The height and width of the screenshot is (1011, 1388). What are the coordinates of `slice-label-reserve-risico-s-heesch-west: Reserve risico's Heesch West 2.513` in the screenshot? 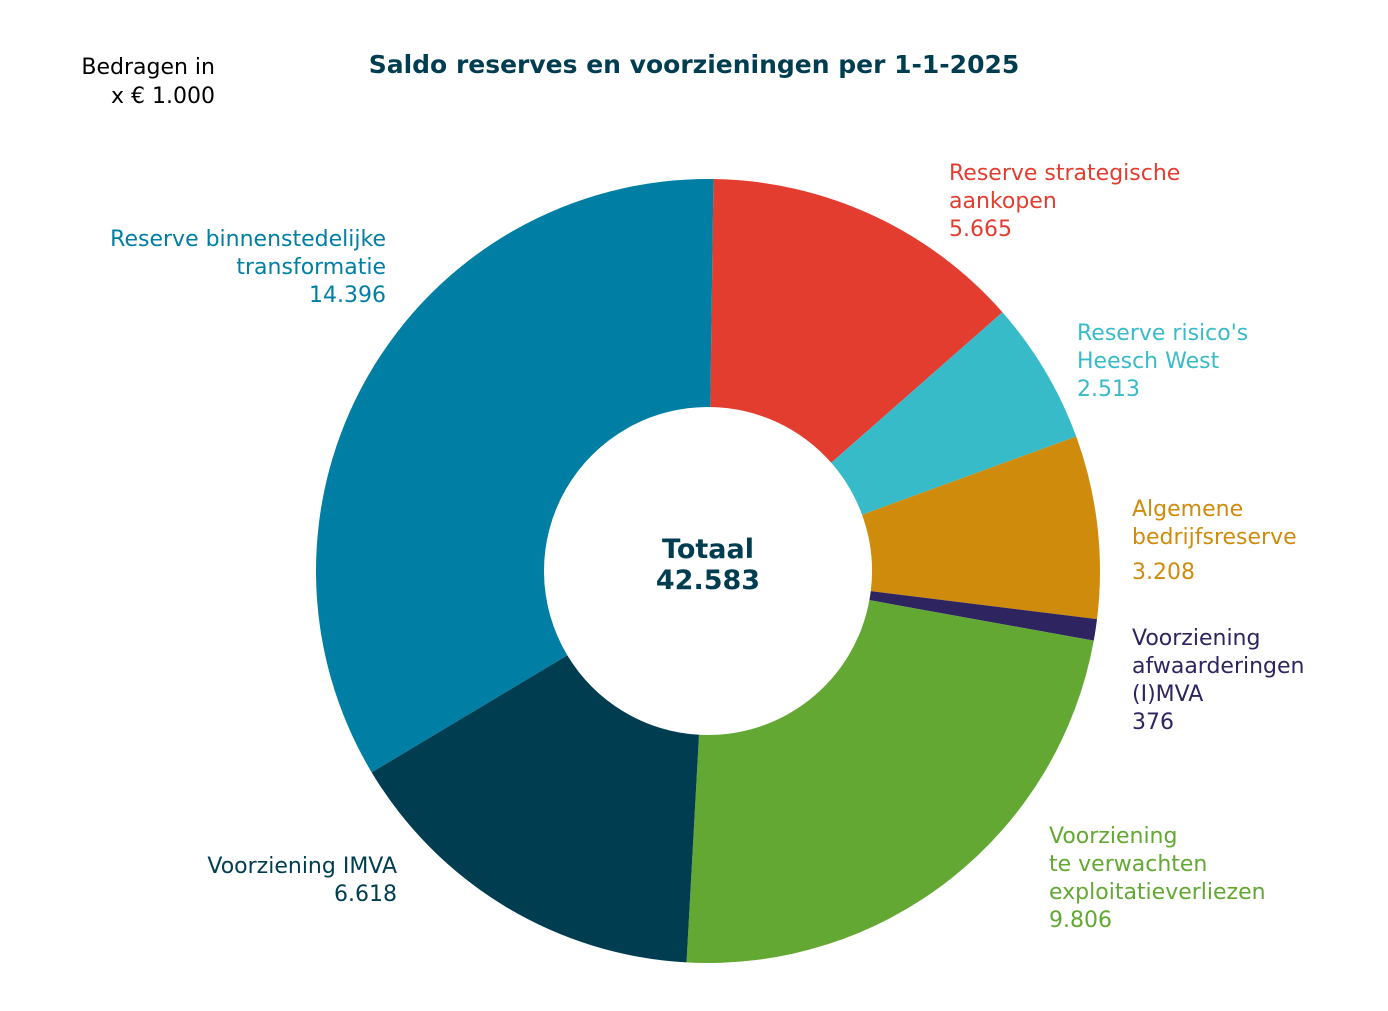 It's located at (1162, 361).